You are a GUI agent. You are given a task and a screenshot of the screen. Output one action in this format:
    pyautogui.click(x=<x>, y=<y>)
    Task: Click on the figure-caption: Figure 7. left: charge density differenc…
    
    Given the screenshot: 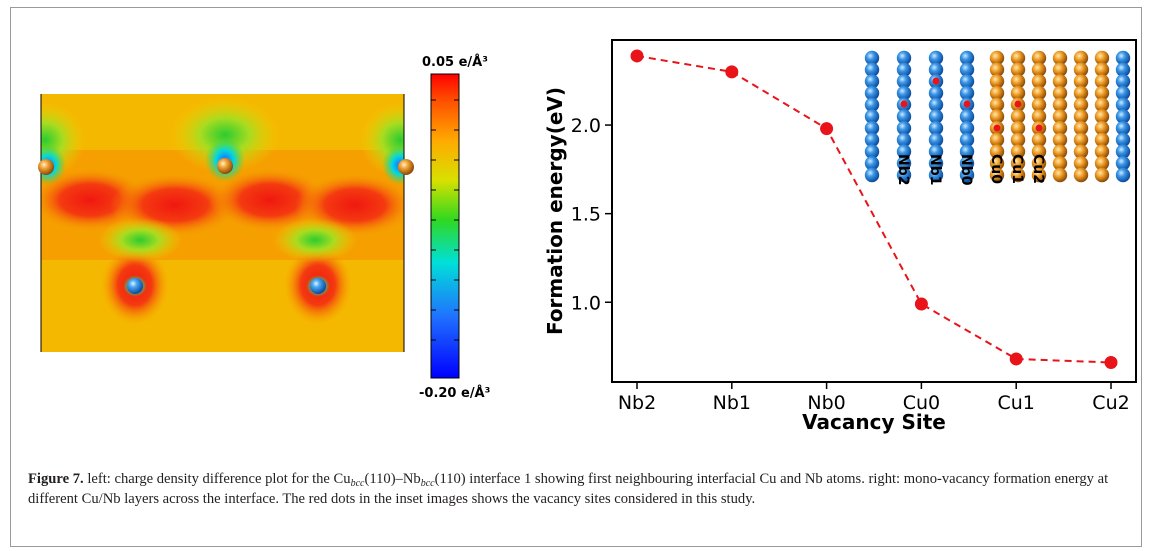 What is the action you would take?
    pyautogui.click(x=578, y=489)
    